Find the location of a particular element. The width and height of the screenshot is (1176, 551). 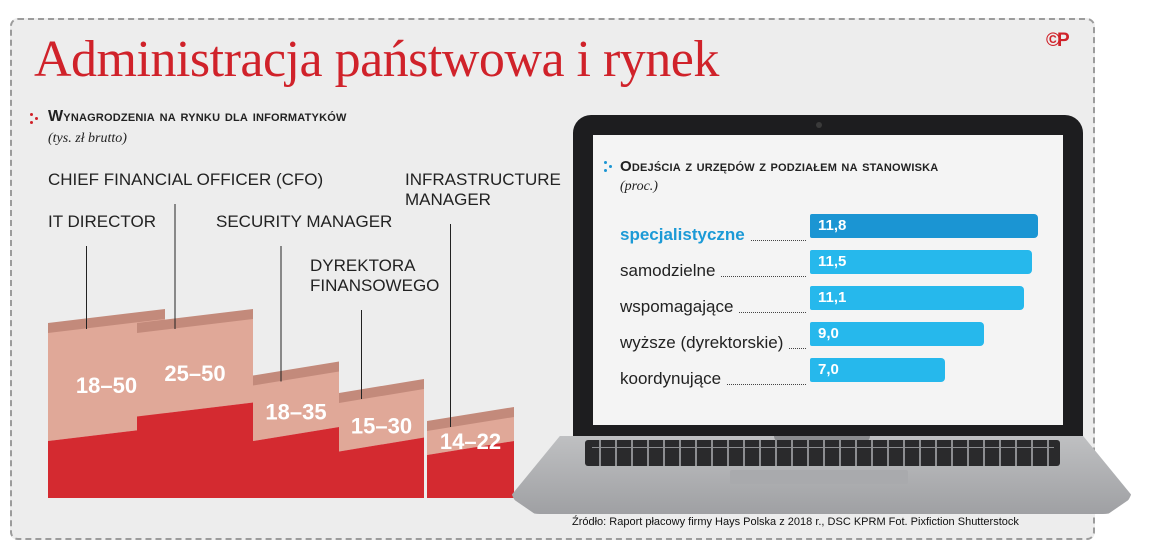

category-label-line: SECURITY MANAGER is located at coordinates (304, 221).